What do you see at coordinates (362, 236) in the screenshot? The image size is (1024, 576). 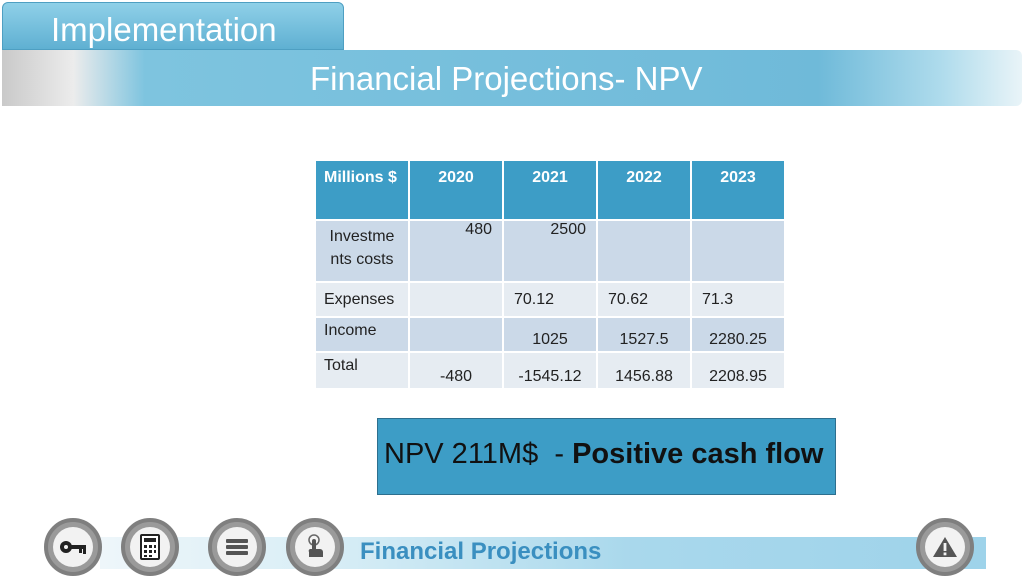 I see `row-label-line: Investme` at bounding box center [362, 236].